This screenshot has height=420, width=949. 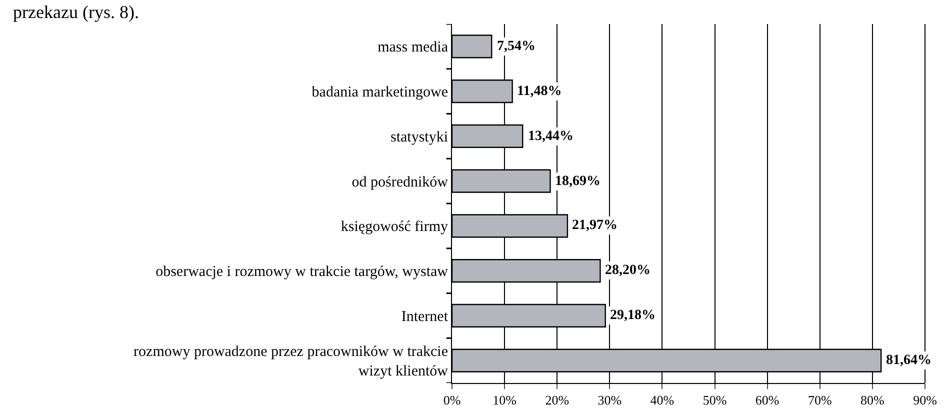 What do you see at coordinates (419, 137) in the screenshot?
I see `y-tick-label: statystyki` at bounding box center [419, 137].